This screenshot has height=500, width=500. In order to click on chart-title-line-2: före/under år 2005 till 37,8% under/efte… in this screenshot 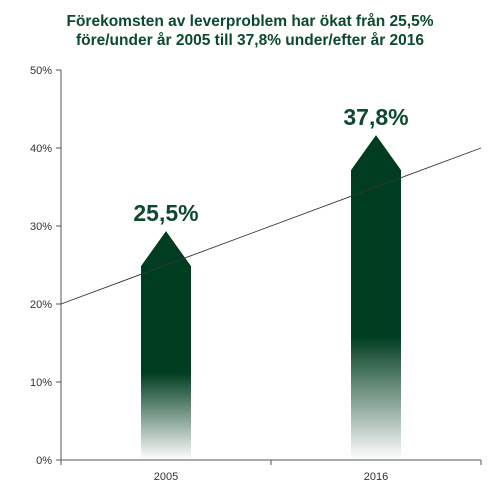, I will do `click(250, 40)`.